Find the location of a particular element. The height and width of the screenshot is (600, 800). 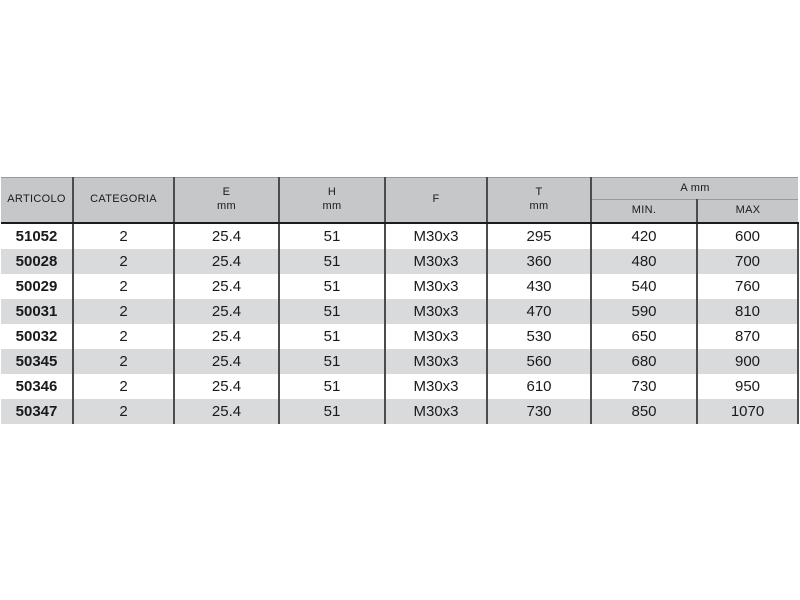

table-header: ARTICOLO CATEGORIA E mm H mm F T mm A mm is located at coordinates (399, 200).